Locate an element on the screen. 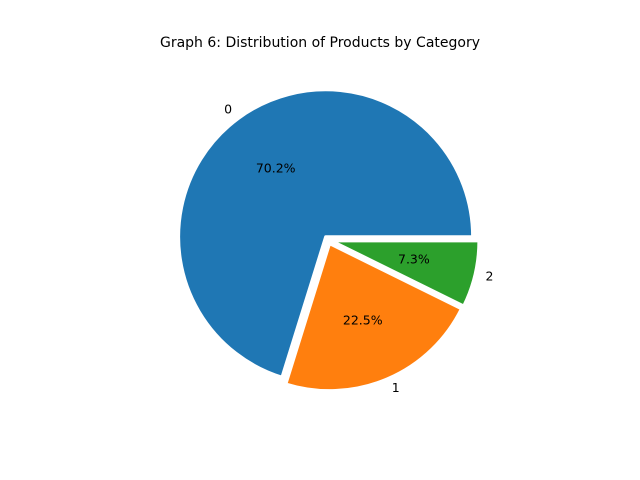  slice-category-label: 2 is located at coordinates (489, 275).